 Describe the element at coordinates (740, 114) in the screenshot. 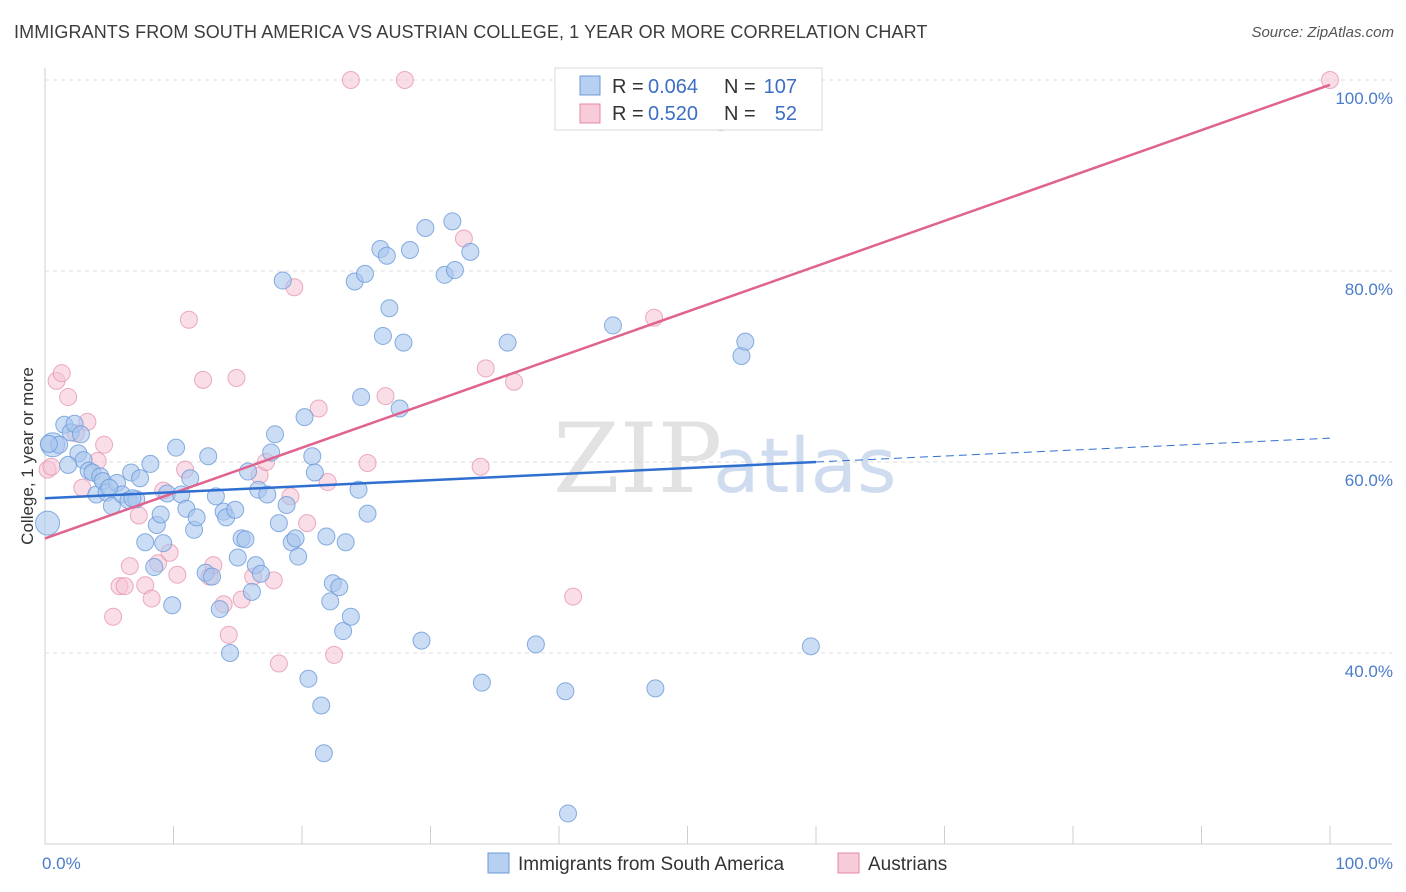

I see `legend-n-label-pink: N =` at that location.